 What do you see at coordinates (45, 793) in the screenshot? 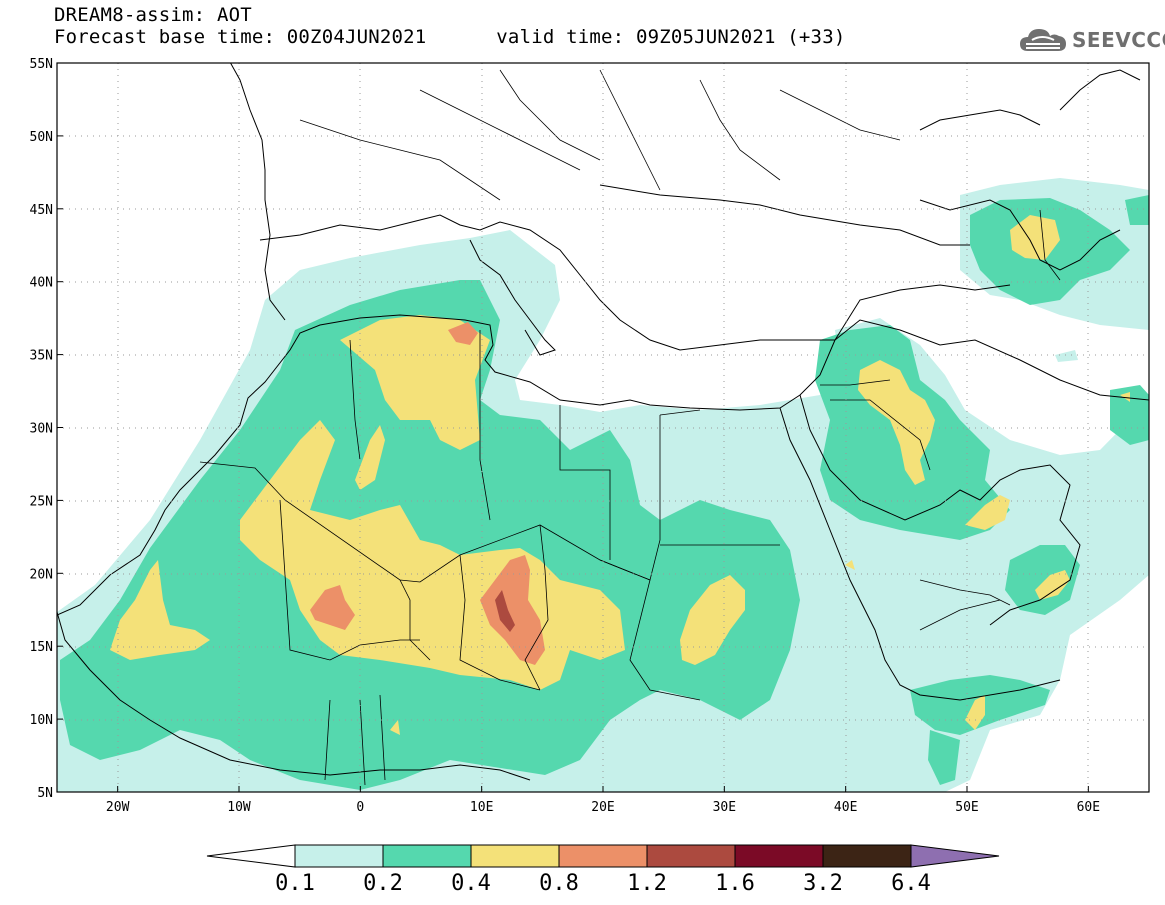
I see `lat-tick-label: 5N` at bounding box center [45, 793].